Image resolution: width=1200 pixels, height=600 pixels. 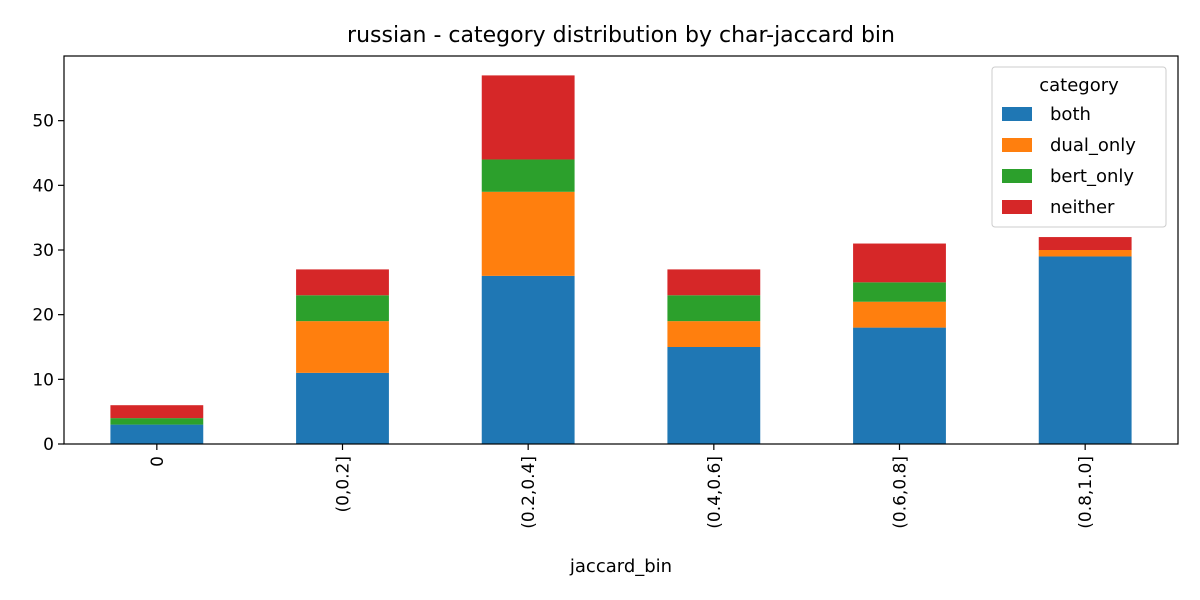 What do you see at coordinates (43, 122) in the screenshot?
I see `y-tick-label: 50` at bounding box center [43, 122].